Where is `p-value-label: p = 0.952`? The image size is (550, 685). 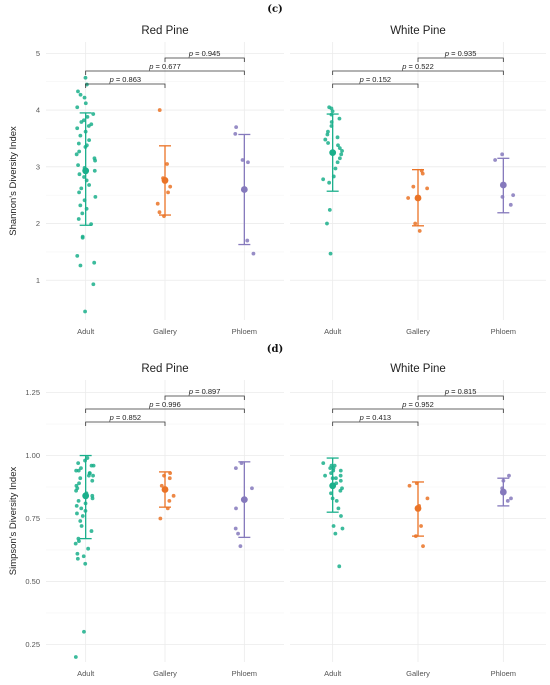 p-value-label: p = 0.952 is located at coordinates (417, 404).